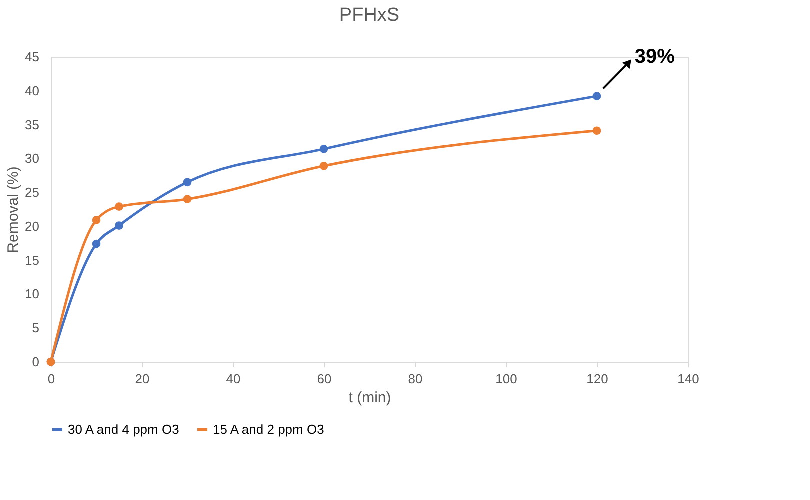  Describe the element at coordinates (655, 57) in the screenshot. I see `annotation: 39%` at that location.